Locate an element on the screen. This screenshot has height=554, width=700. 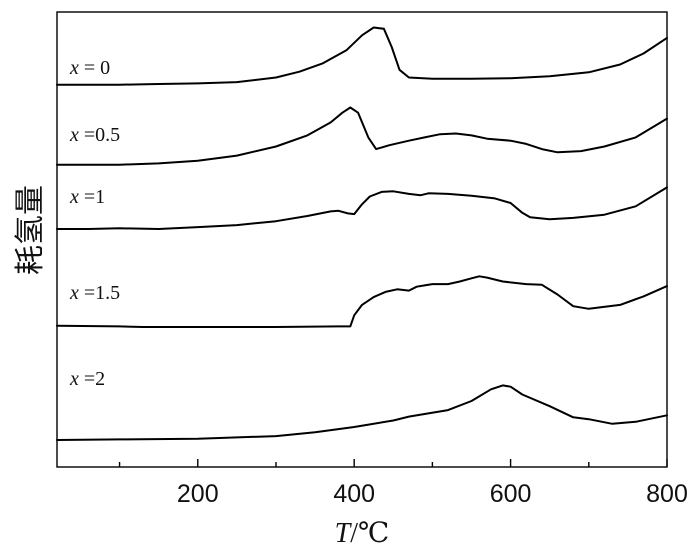
x-axis-title-variable: T is located at coordinates (344, 533).